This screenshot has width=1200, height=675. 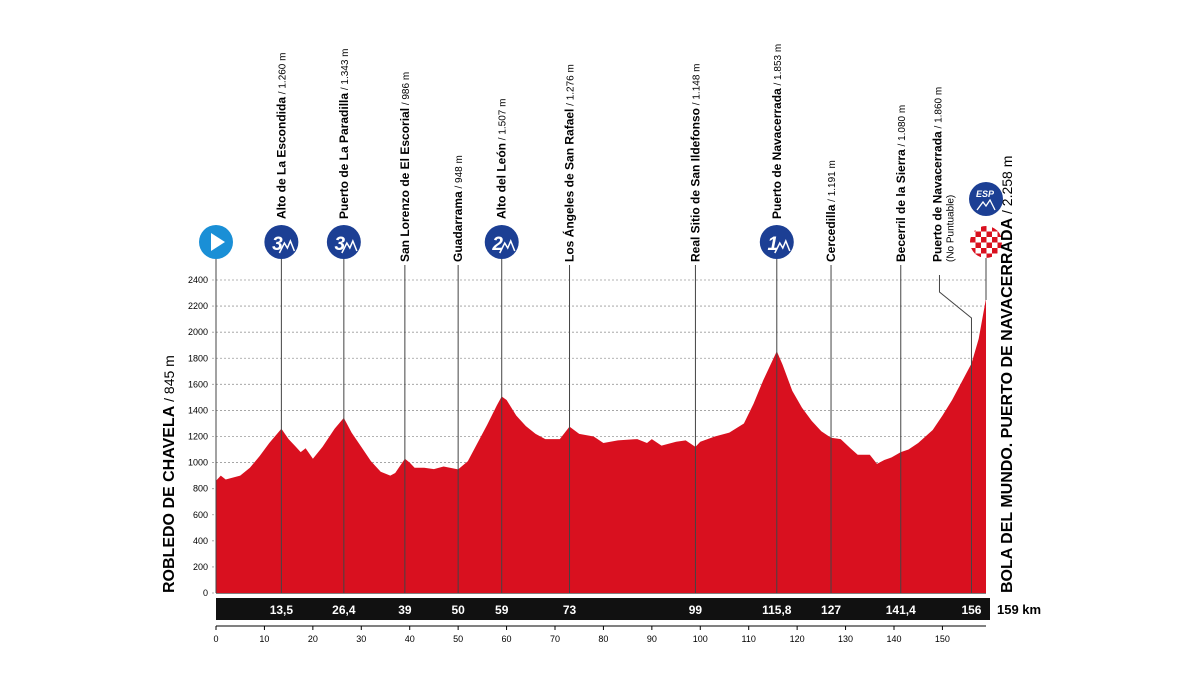 What do you see at coordinates (497, 244) in the screenshot?
I see `badge-category-number: 2` at bounding box center [497, 244].